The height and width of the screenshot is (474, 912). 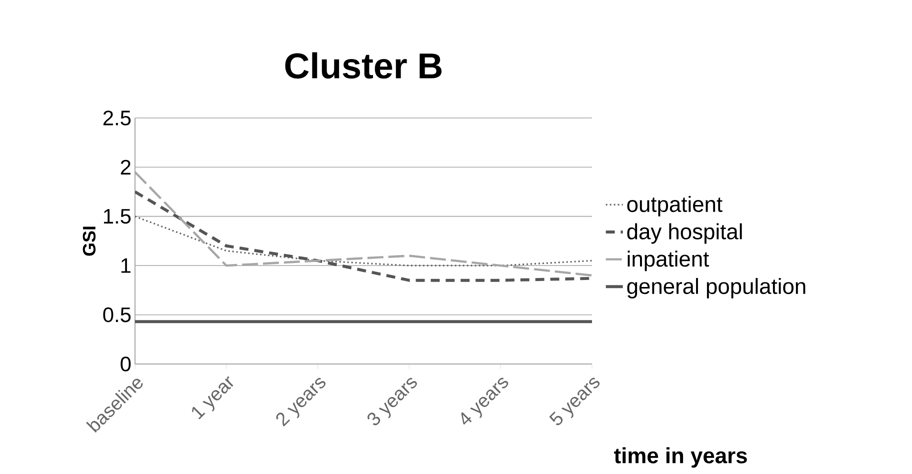 I want to click on y-tick-label: 0, so click(x=125, y=364).